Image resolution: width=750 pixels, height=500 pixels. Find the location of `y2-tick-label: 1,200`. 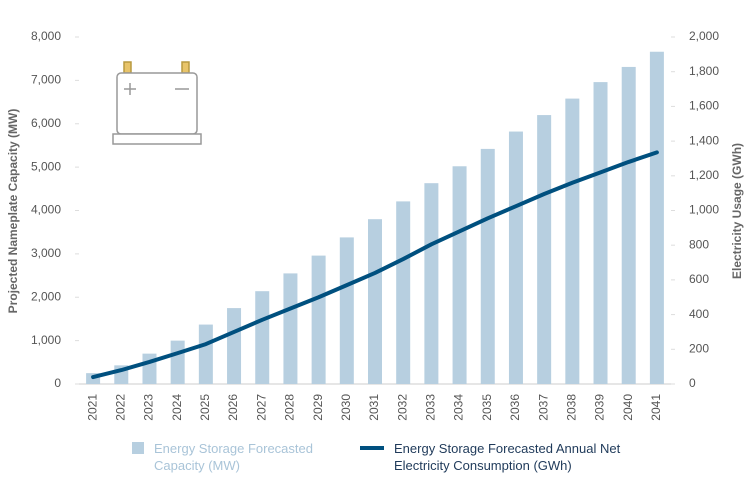

y2-tick-label: 1,200 is located at coordinates (704, 175).